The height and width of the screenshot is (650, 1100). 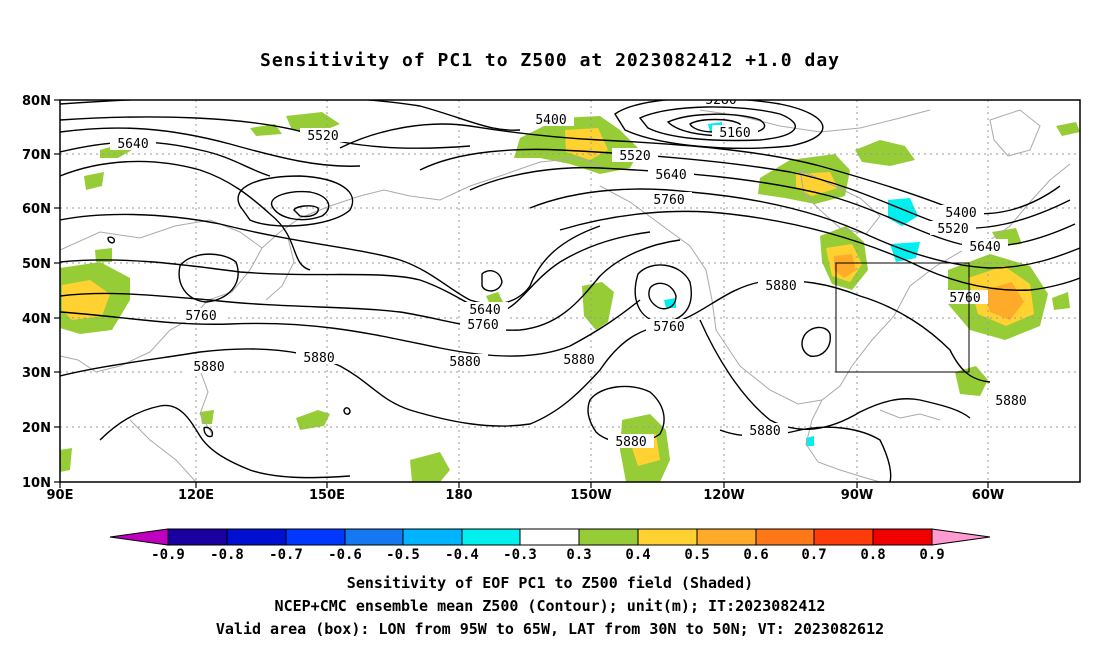 I want to click on colorbar-label: -0.8, so click(x=227, y=555).